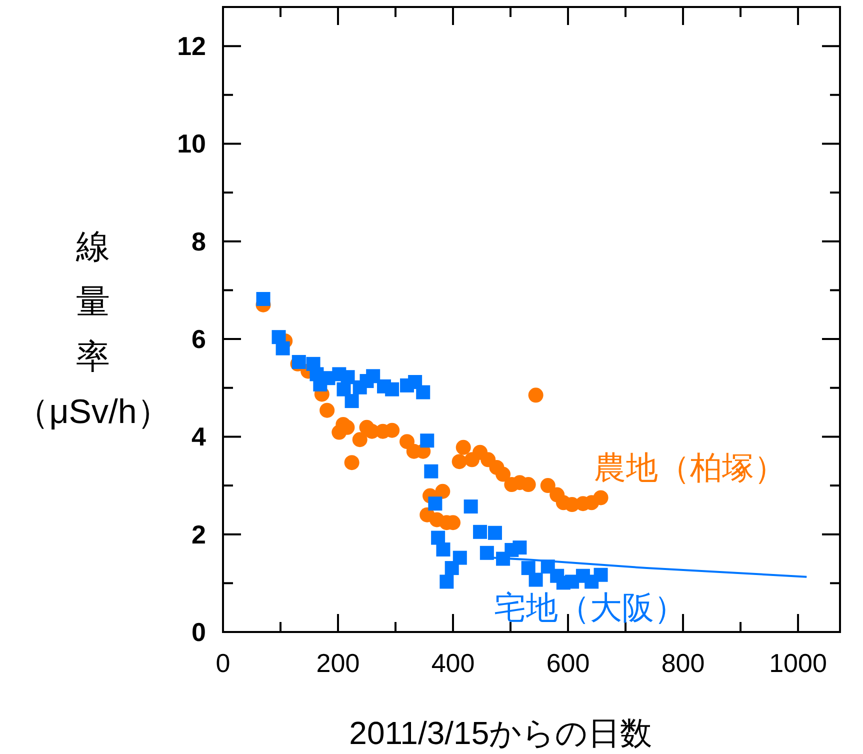  What do you see at coordinates (199, 437) in the screenshot?
I see `y-tick-label: 4` at bounding box center [199, 437].